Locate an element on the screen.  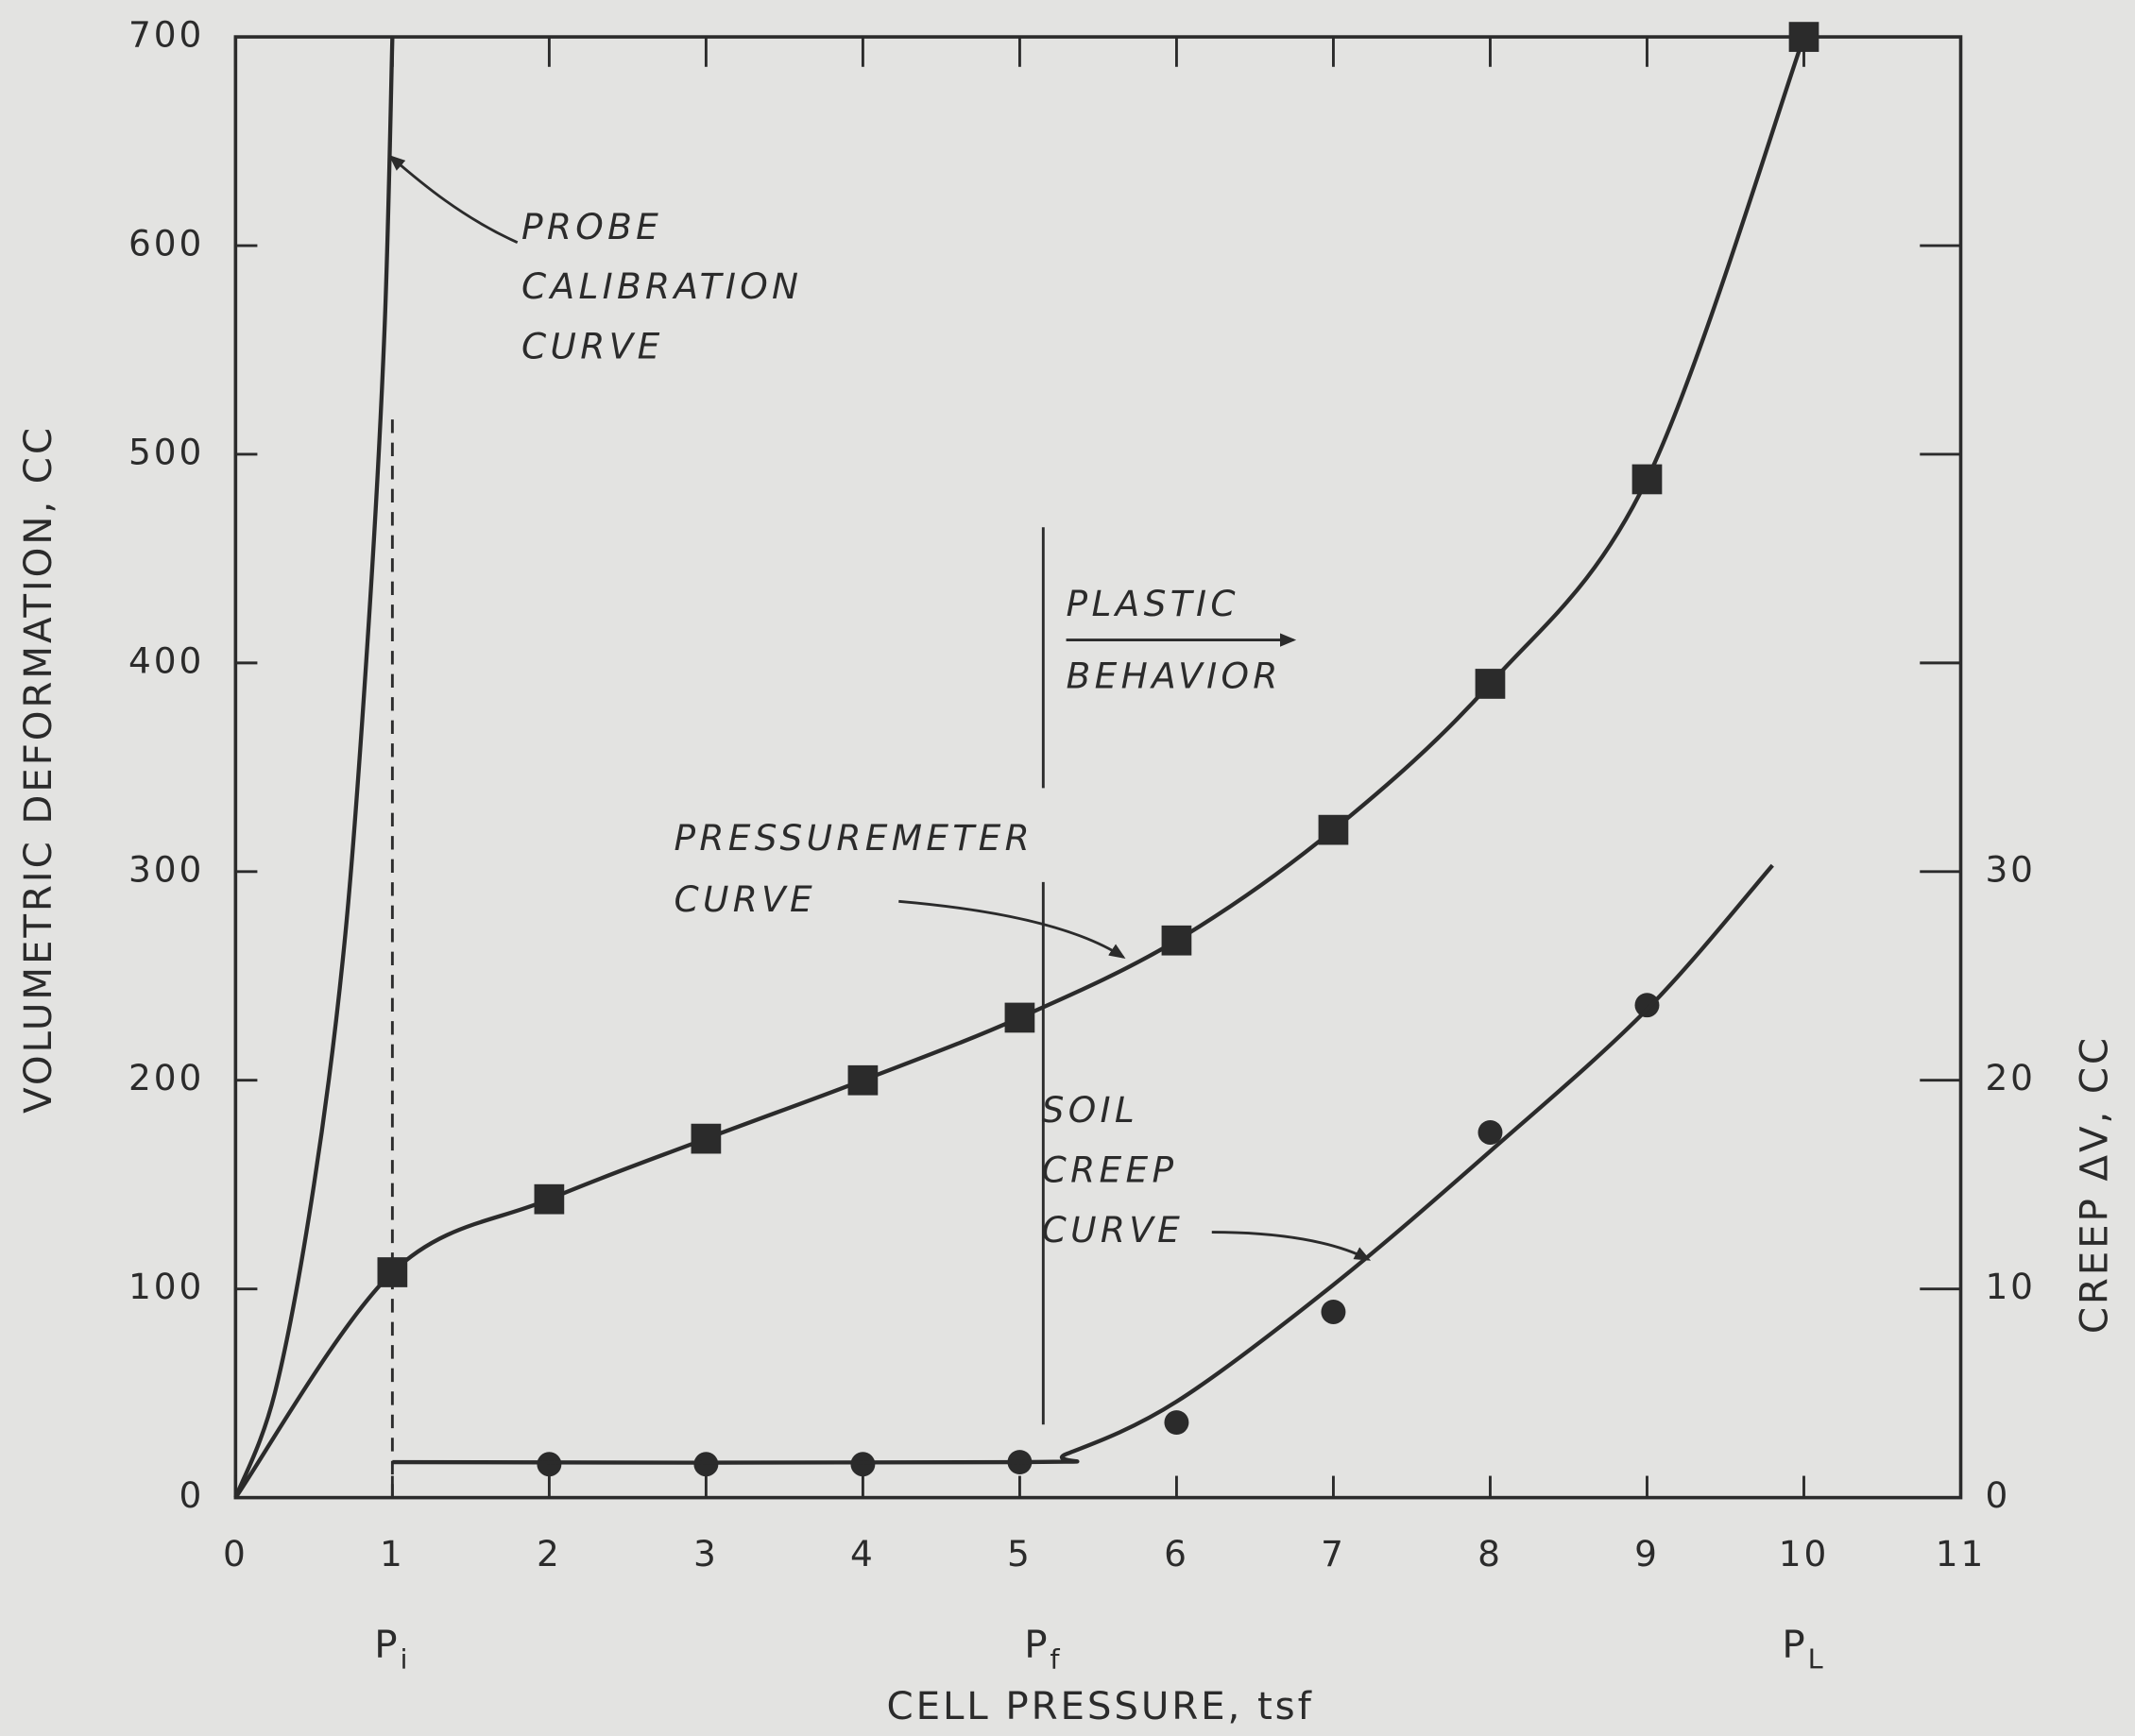
annotation: CALIBRATION is located at coordinates (661, 286).